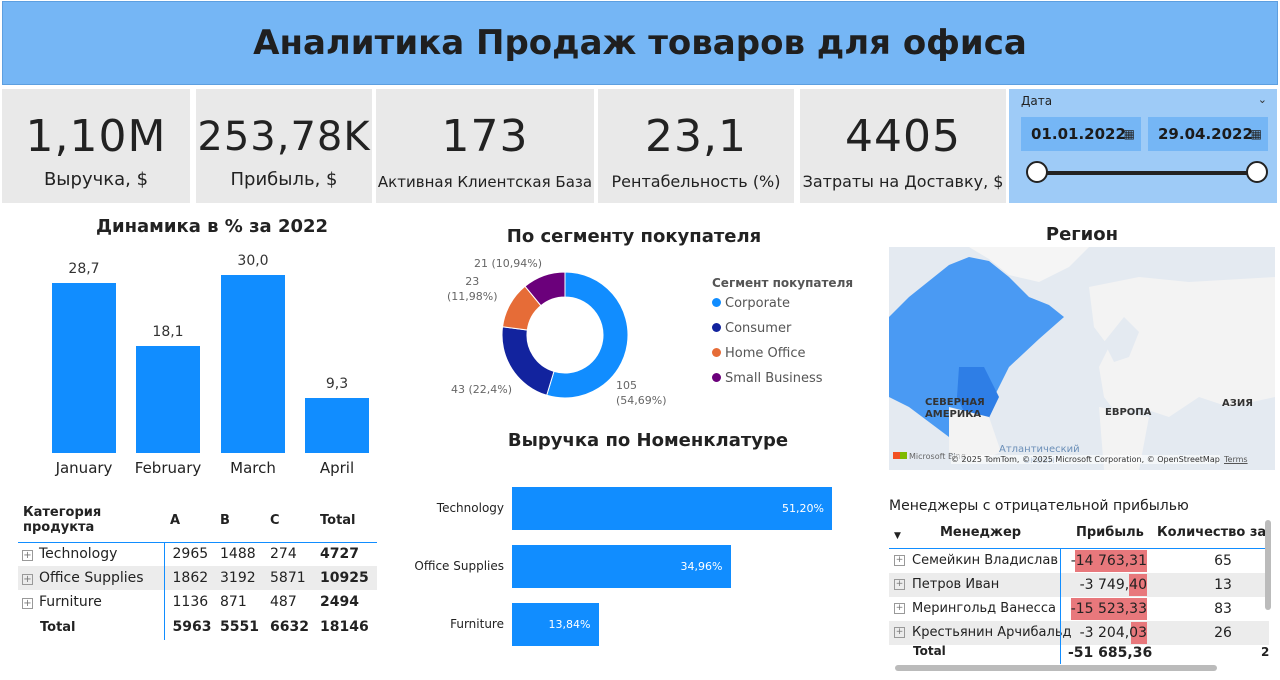 The height and width of the screenshot is (680, 1280). Describe the element at coordinates (1257, 172) in the screenshot. I see `range-end-handle` at that location.